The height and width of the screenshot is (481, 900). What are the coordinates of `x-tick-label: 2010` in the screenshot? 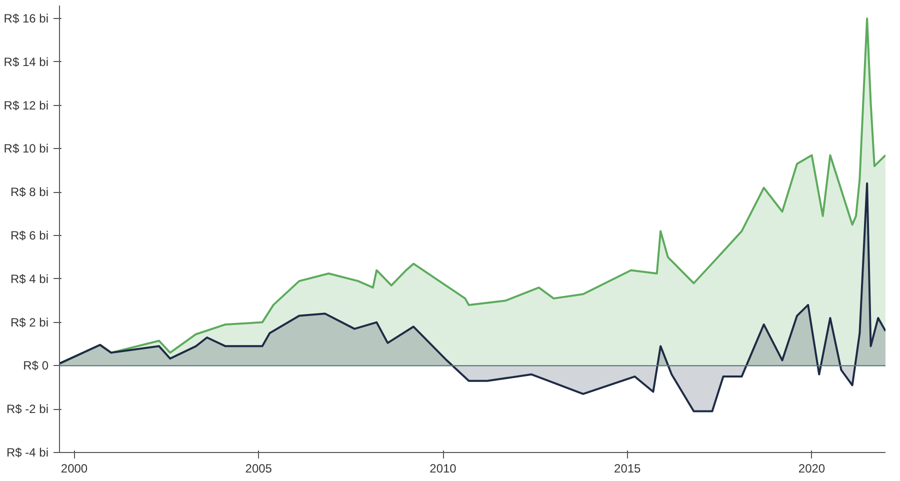 It's located at (443, 469).